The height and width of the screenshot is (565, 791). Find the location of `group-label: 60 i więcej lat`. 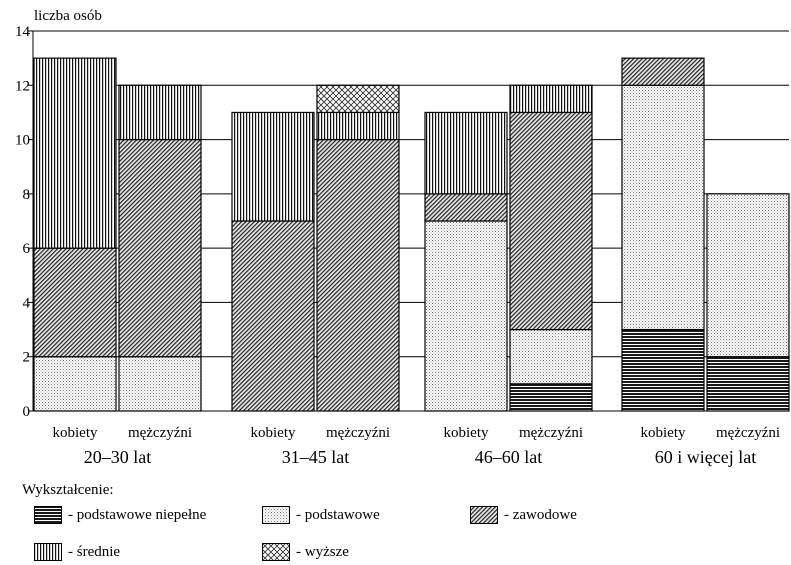

group-label: 60 i więcej lat is located at coordinates (705, 457).